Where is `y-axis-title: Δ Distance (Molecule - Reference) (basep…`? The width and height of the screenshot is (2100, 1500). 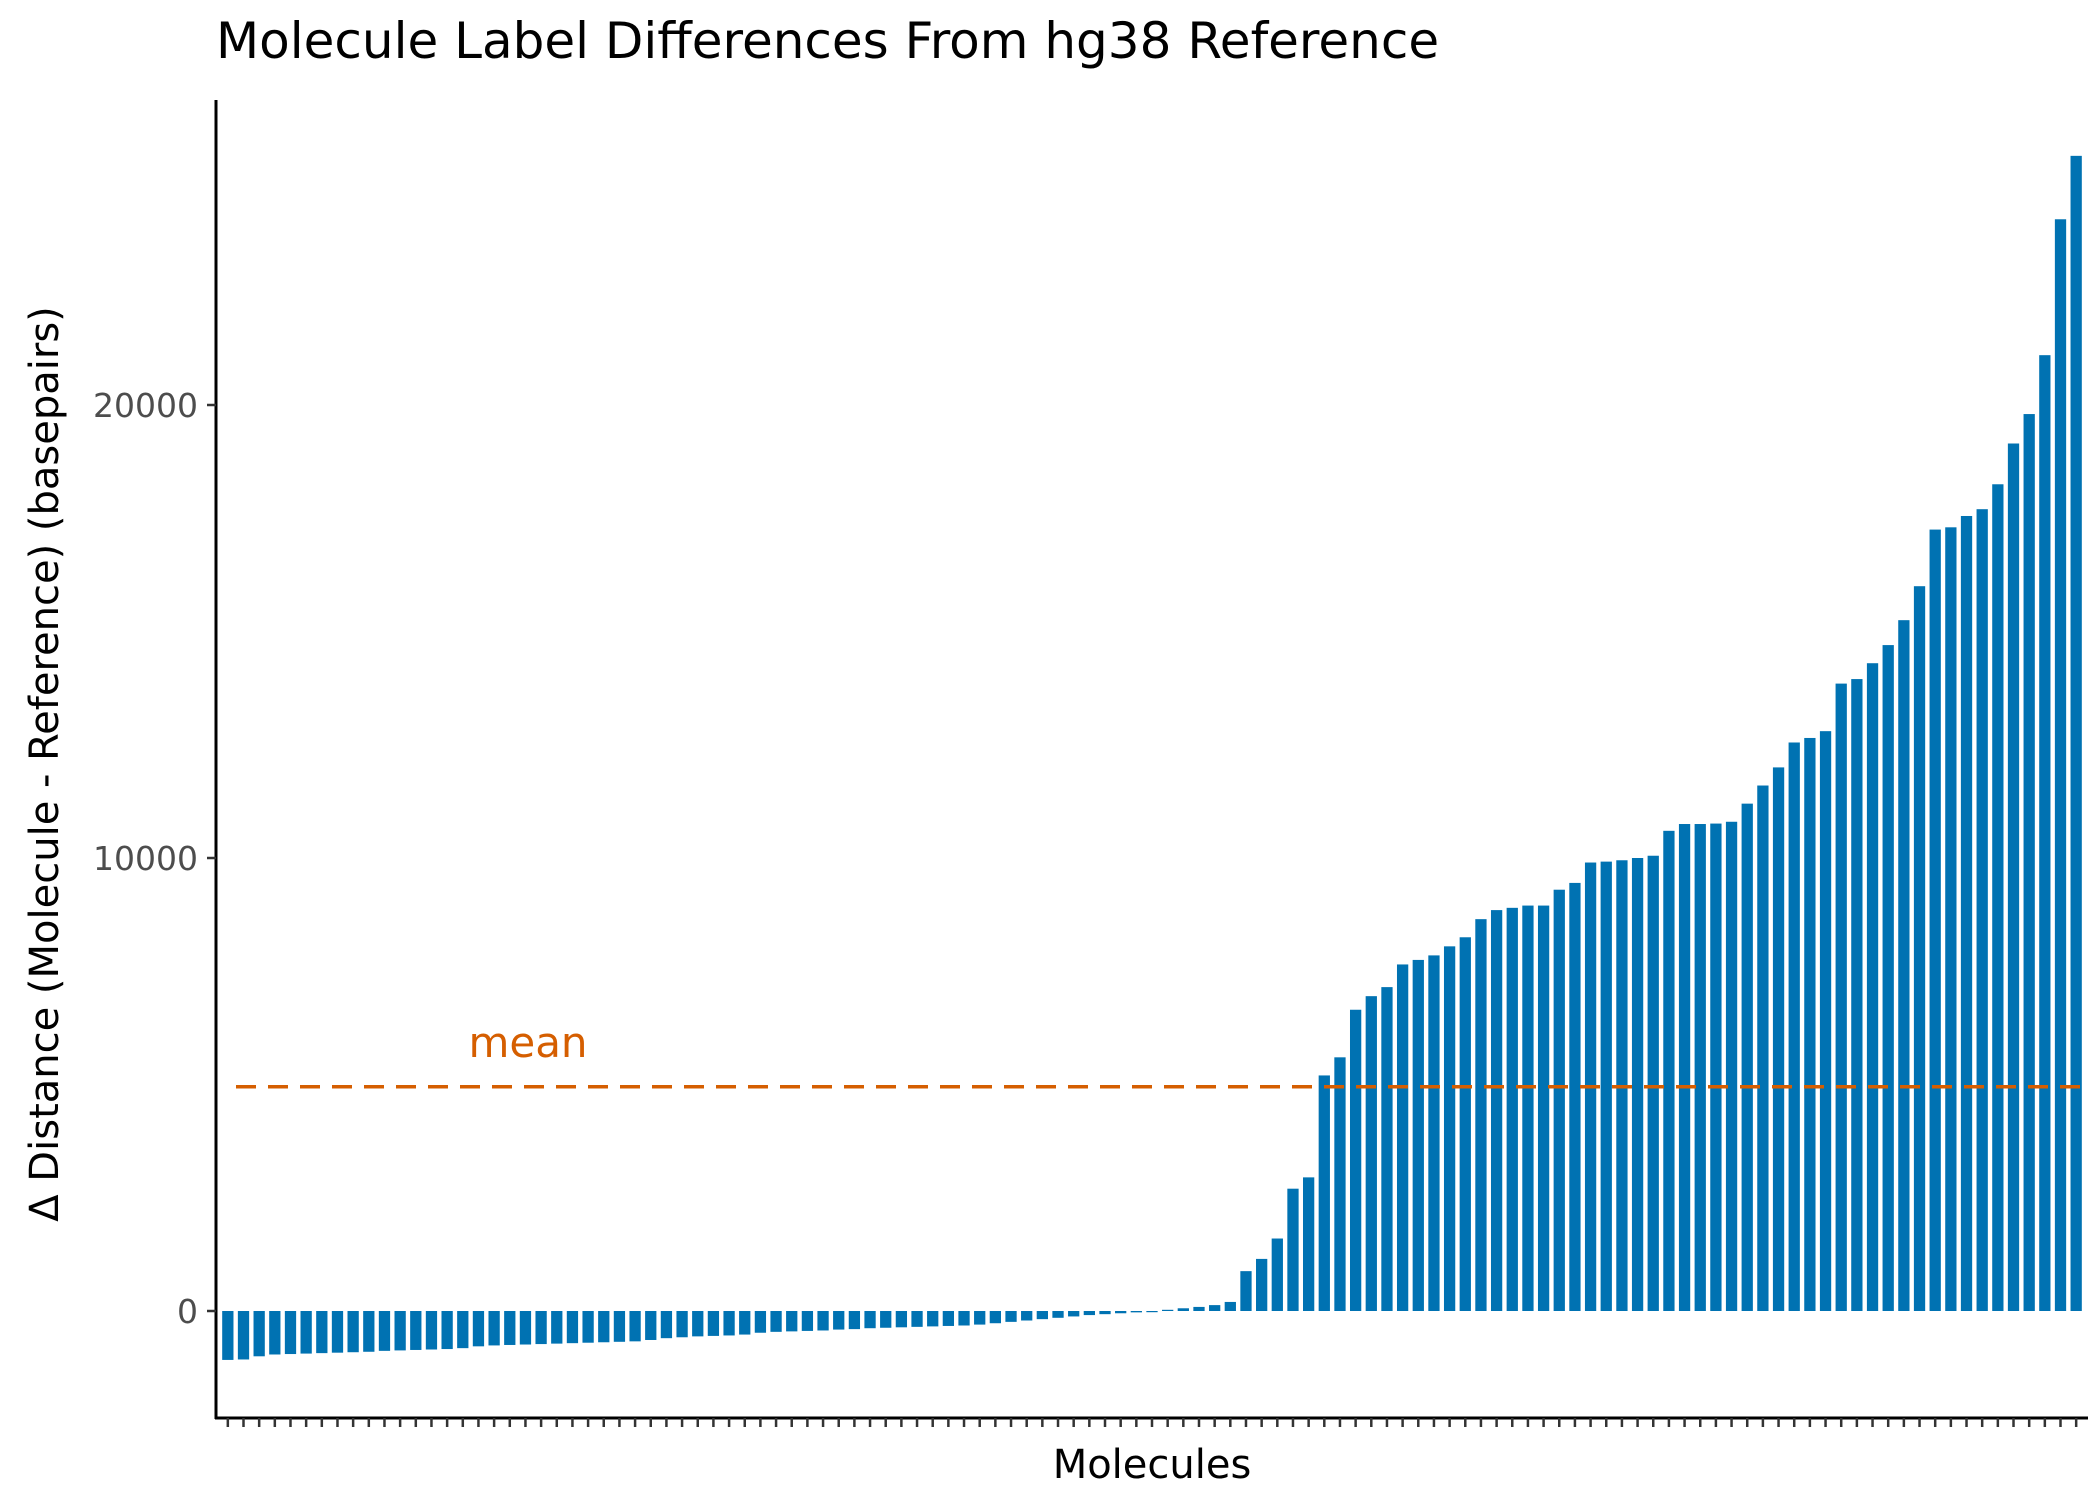
y-axis-title: Δ Distance (Molecule - Reference) (basep… is located at coordinates (45, 764).